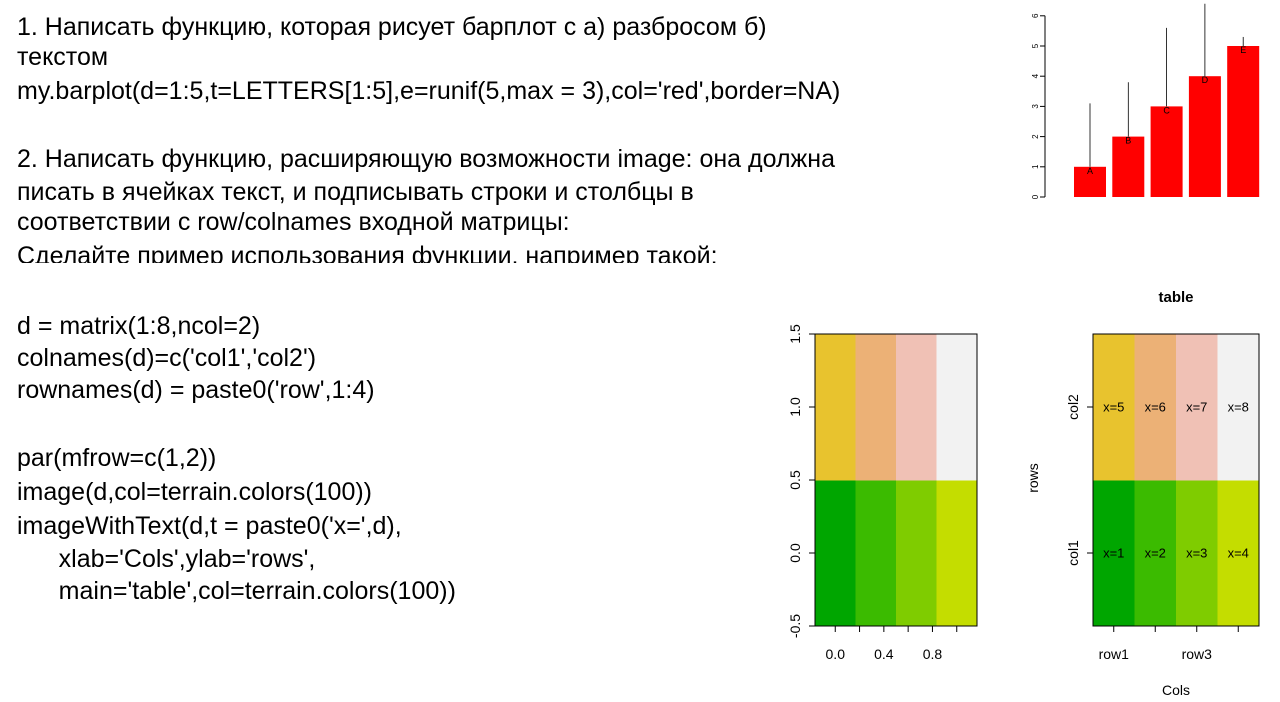  Describe the element at coordinates (1145, 101) in the screenshot. I see `barplot-chart: 0 1 2 3 4 5 6 A B C D E` at that location.